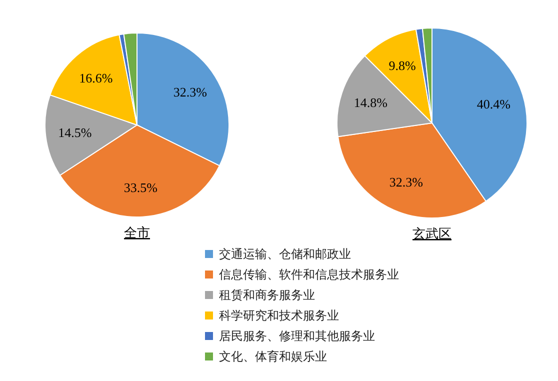 The width and height of the screenshot is (558, 381). What do you see at coordinates (493, 104) in the screenshot?
I see `data-label: 40.4%` at bounding box center [493, 104].